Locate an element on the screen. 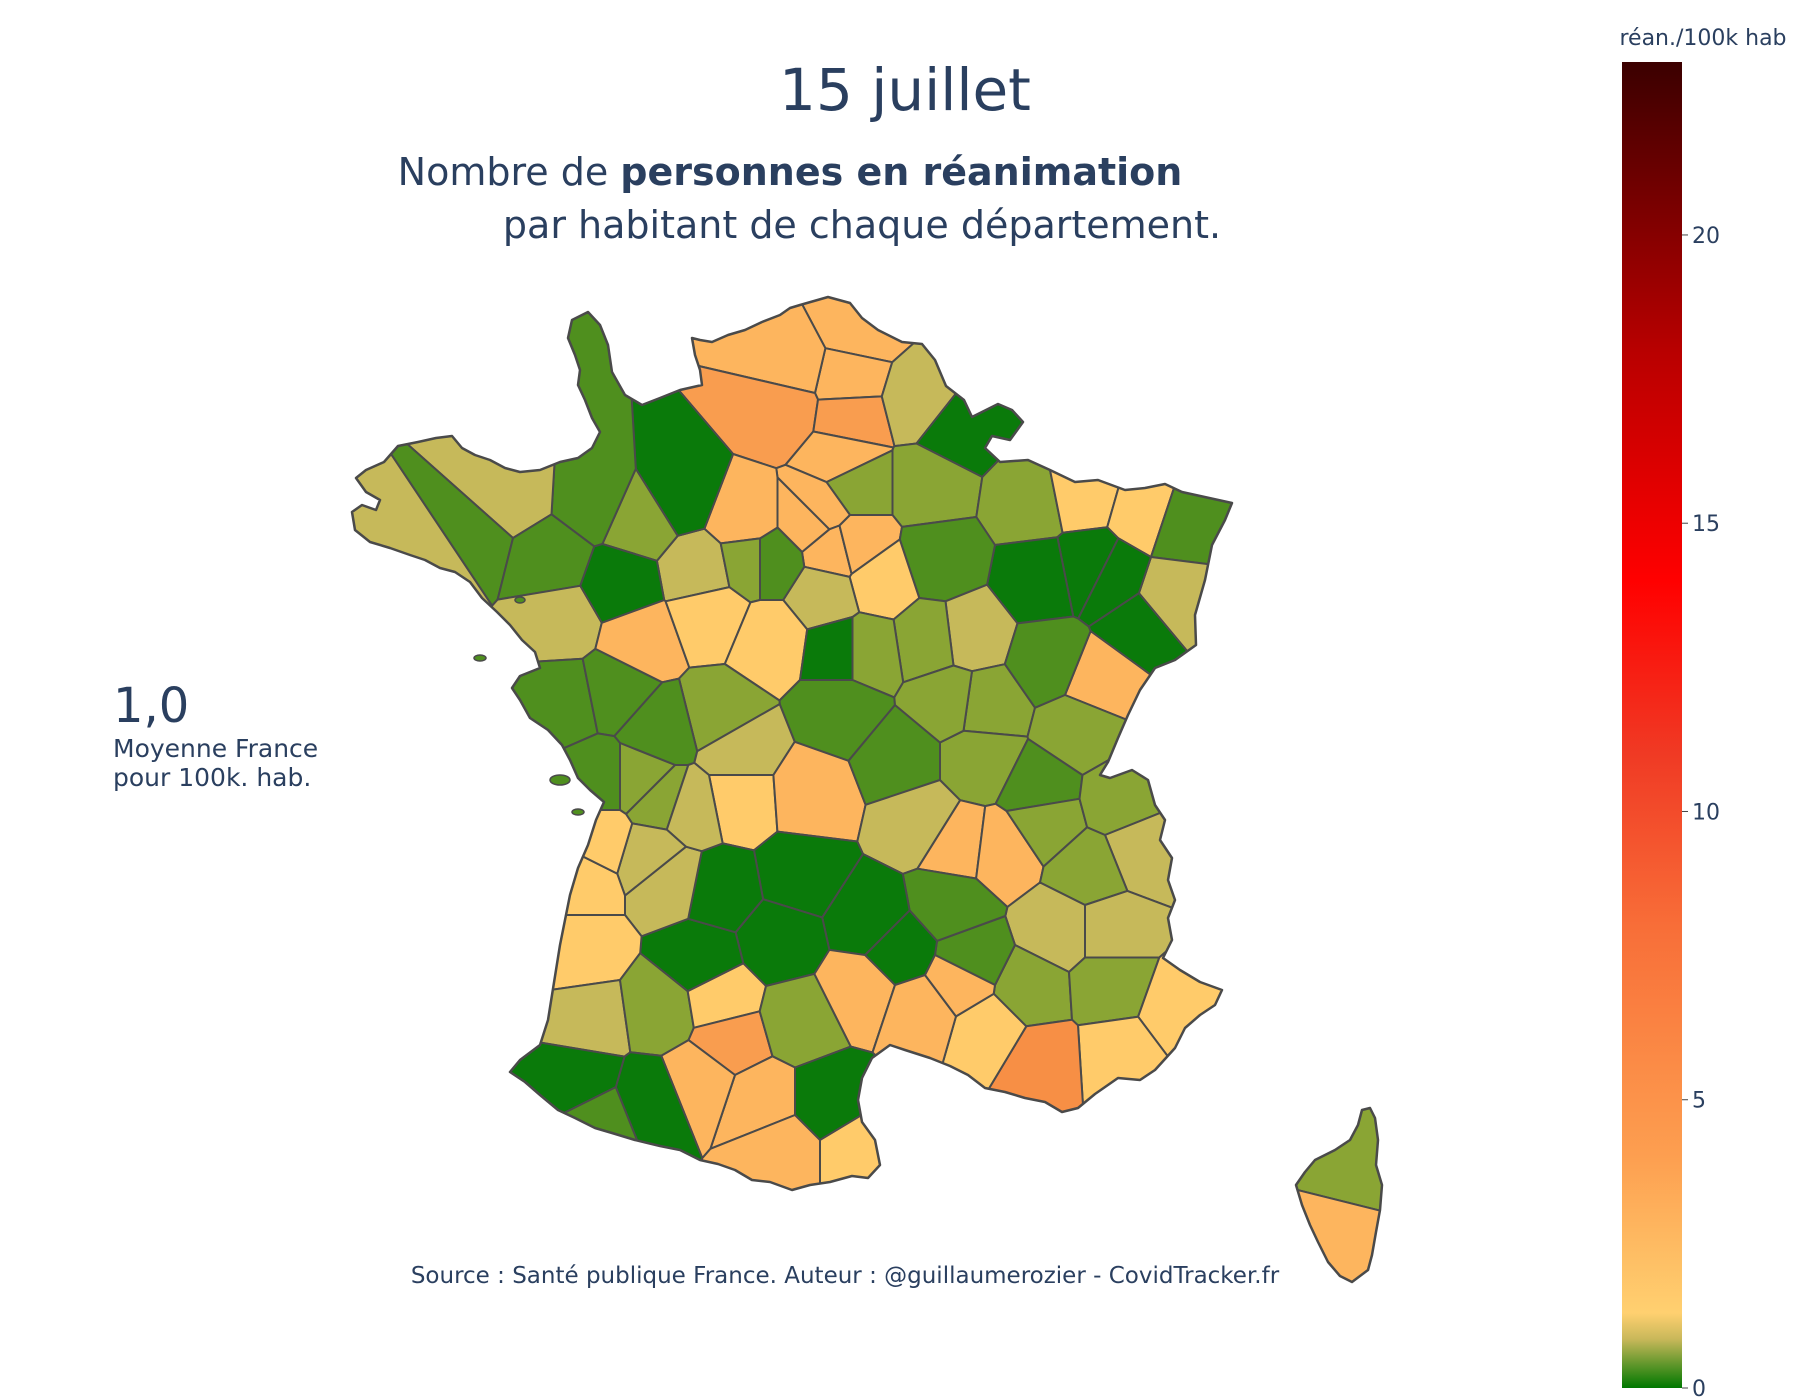  subtitle-normal: Nombre de is located at coordinates (509, 172).